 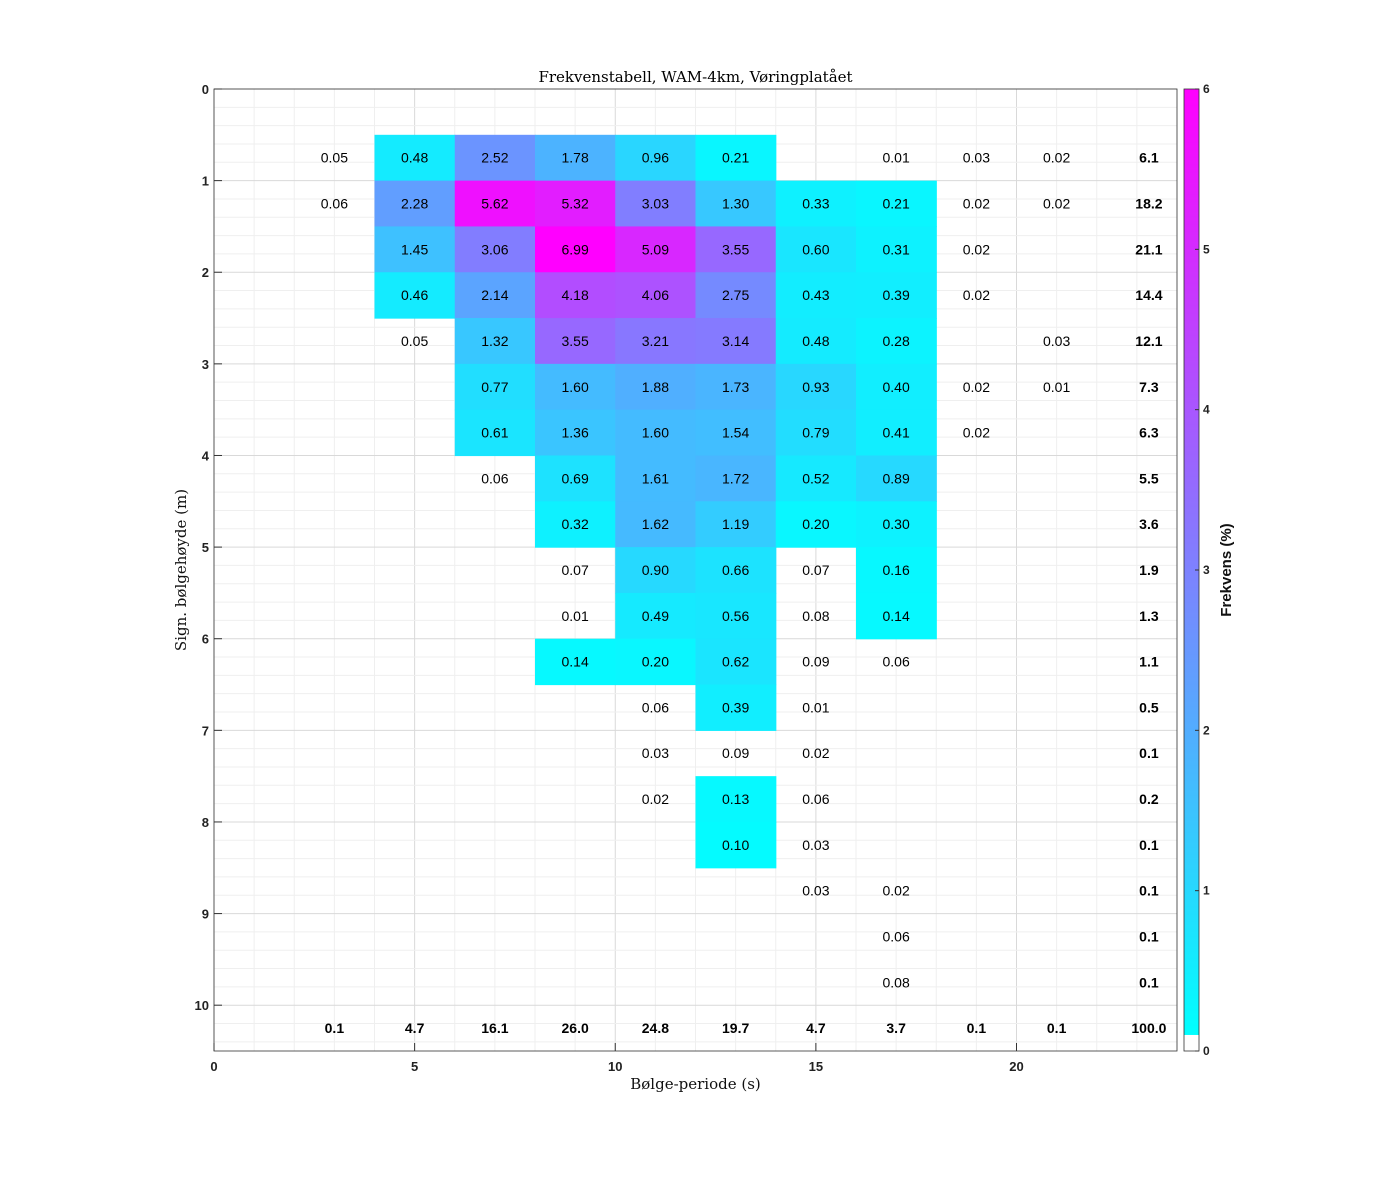 I want to click on column-total-label: 16.1, so click(x=494, y=1028).